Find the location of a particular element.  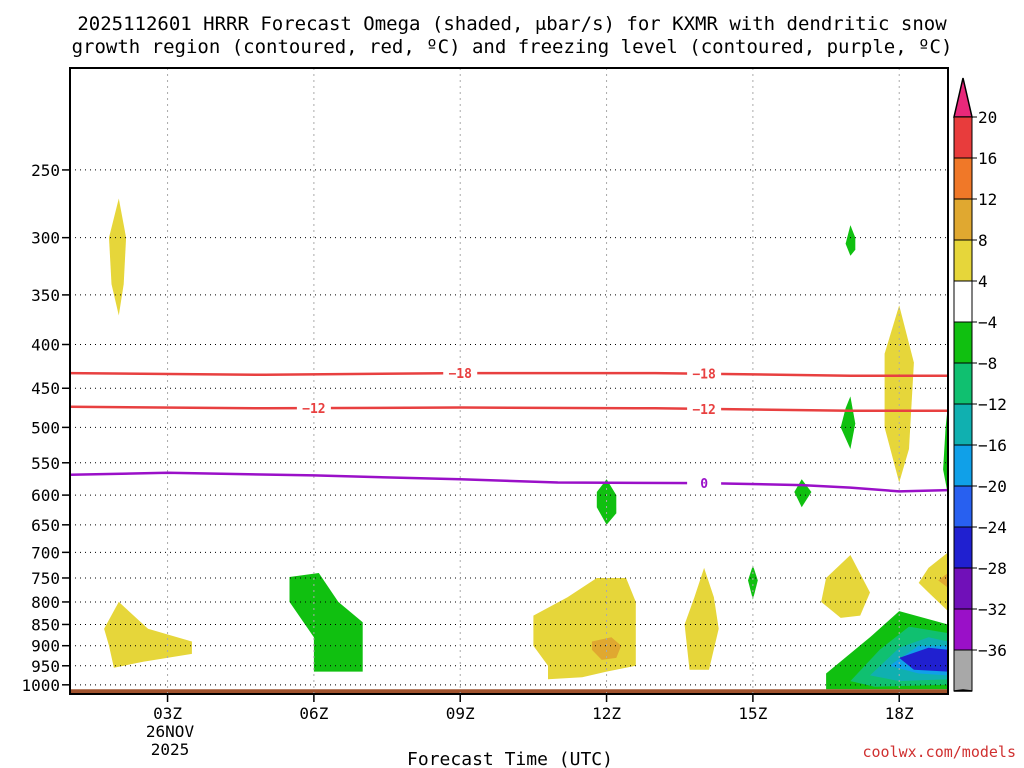

colorbar-label: 16 is located at coordinates (987, 158).